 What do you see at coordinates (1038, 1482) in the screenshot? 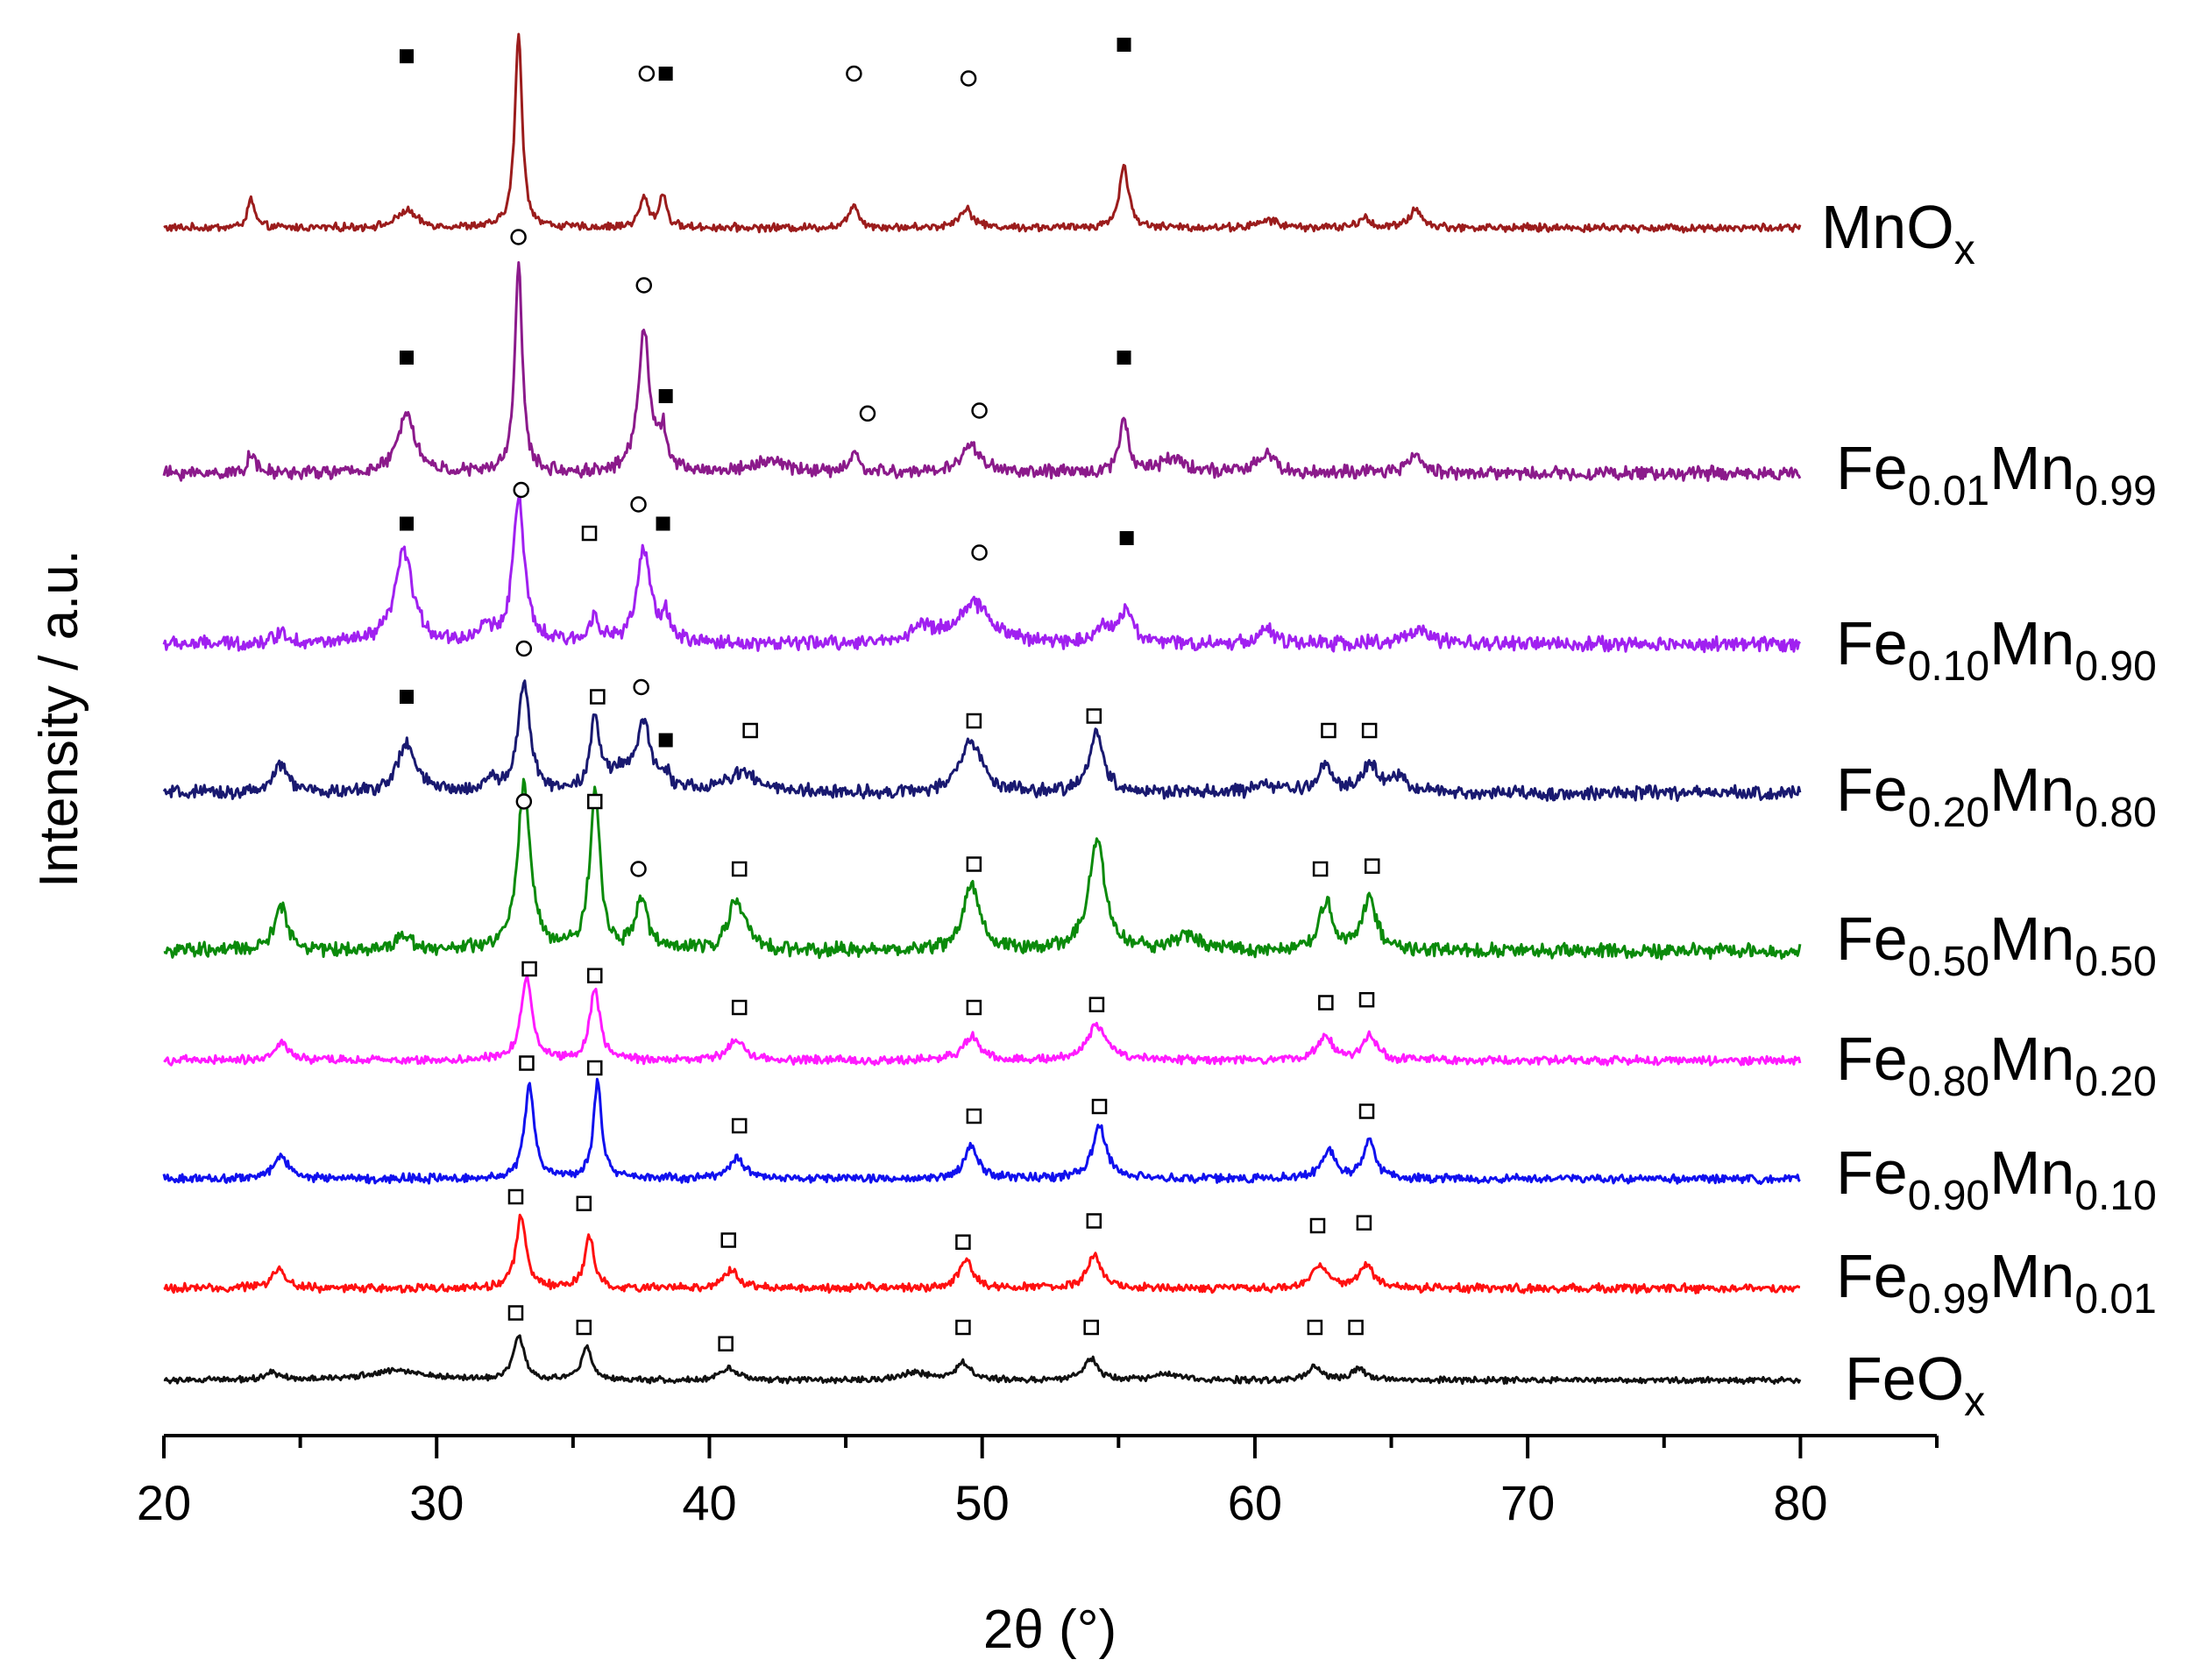
I see `x-axis: 20 30 40 50 60 70 80` at bounding box center [1038, 1482].